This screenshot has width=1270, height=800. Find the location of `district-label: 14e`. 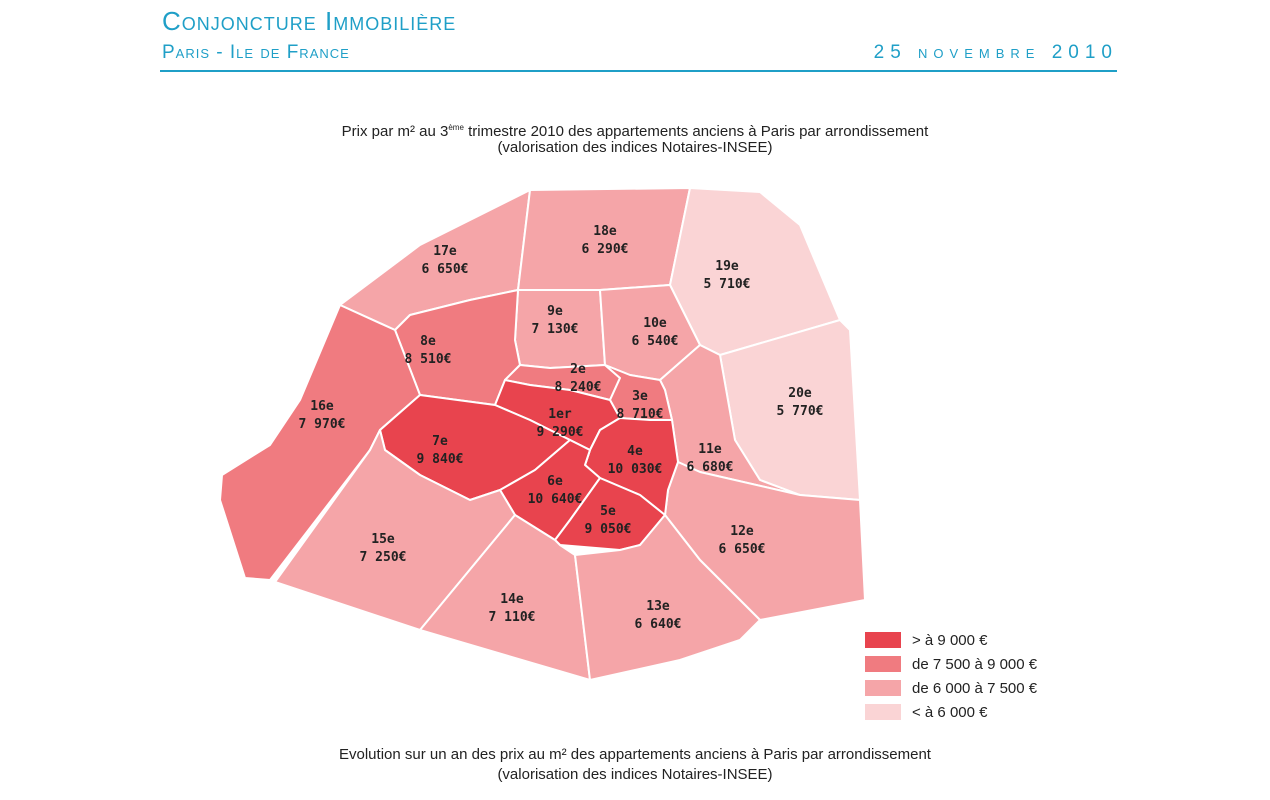

district-label: 14e is located at coordinates (512, 599).